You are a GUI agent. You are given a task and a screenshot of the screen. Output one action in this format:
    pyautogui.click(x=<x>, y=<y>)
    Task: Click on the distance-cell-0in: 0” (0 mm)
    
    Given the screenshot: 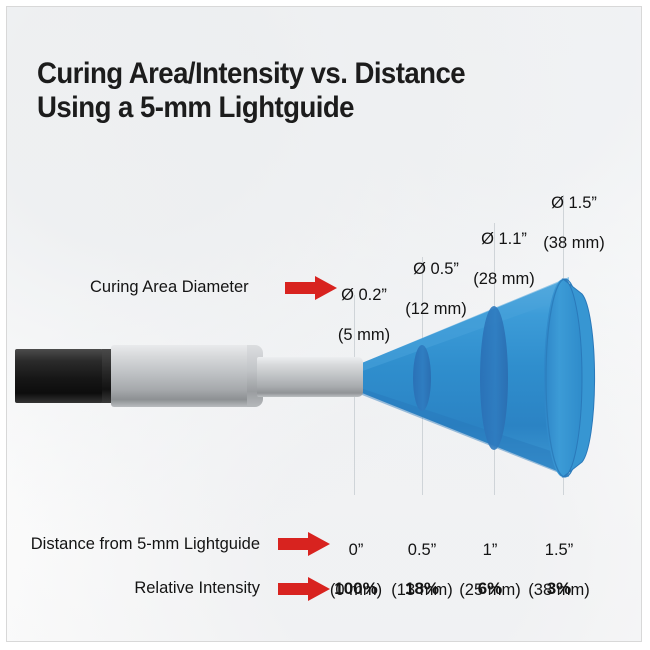 What is the action you would take?
    pyautogui.click(x=356, y=560)
    